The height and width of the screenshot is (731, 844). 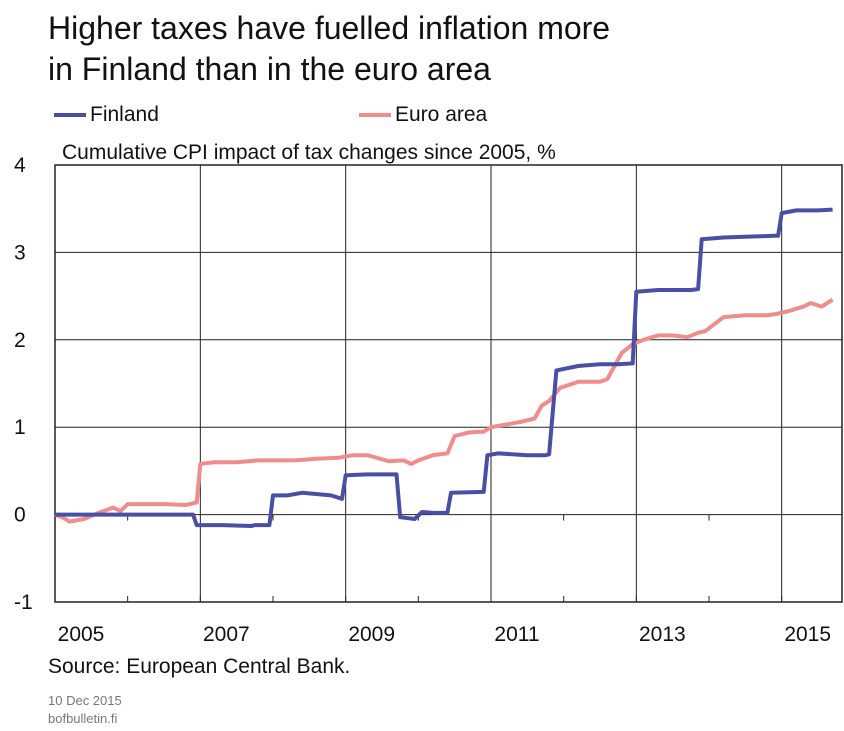 I want to click on x-axis-ticks: 2005 2007 2009 2011 2013 2015, so click(x=444, y=634).